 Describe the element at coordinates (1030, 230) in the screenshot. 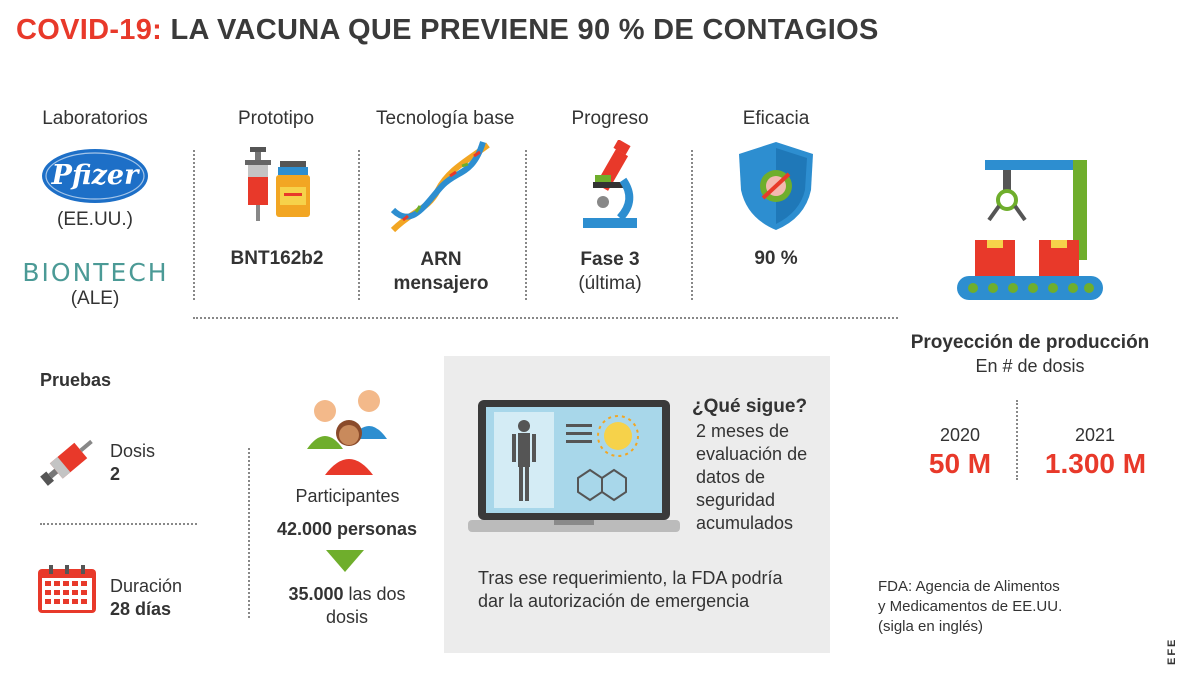

I see `production-machine-icon` at that location.